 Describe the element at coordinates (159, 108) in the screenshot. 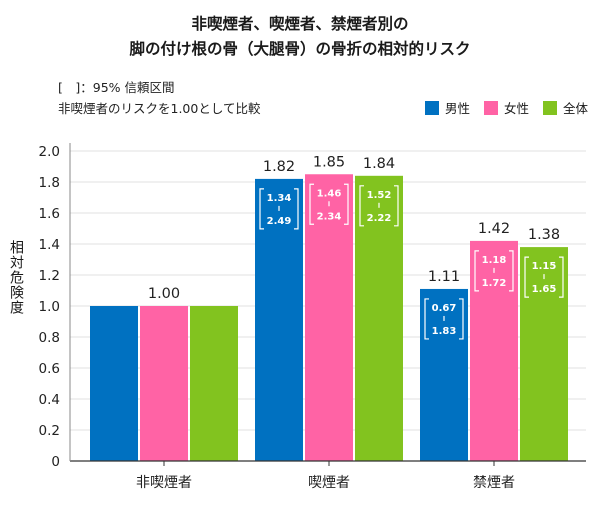

I see `baseline-note: 非喫煙者のリスクを1.00として比較` at that location.